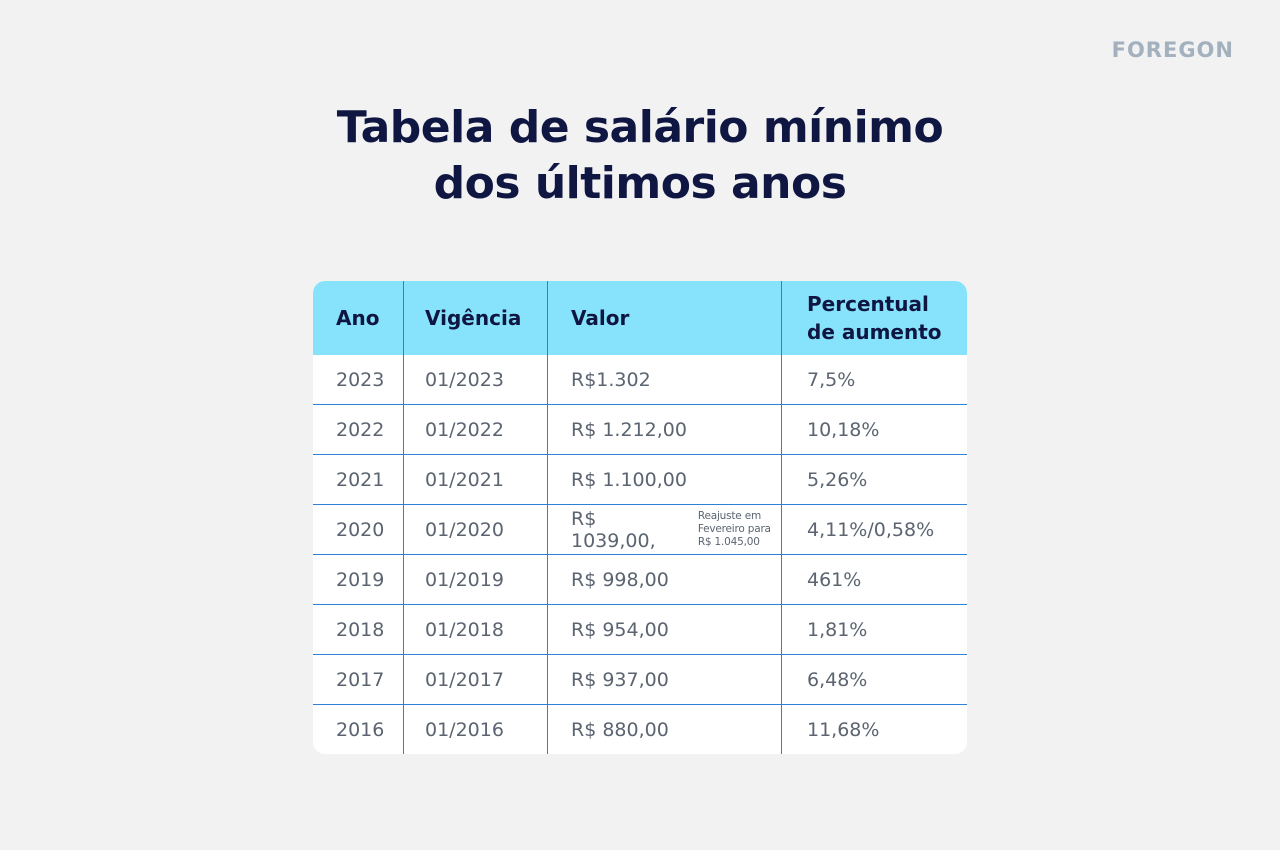  I want to click on cell-valor: R$ 937,00, so click(665, 679).